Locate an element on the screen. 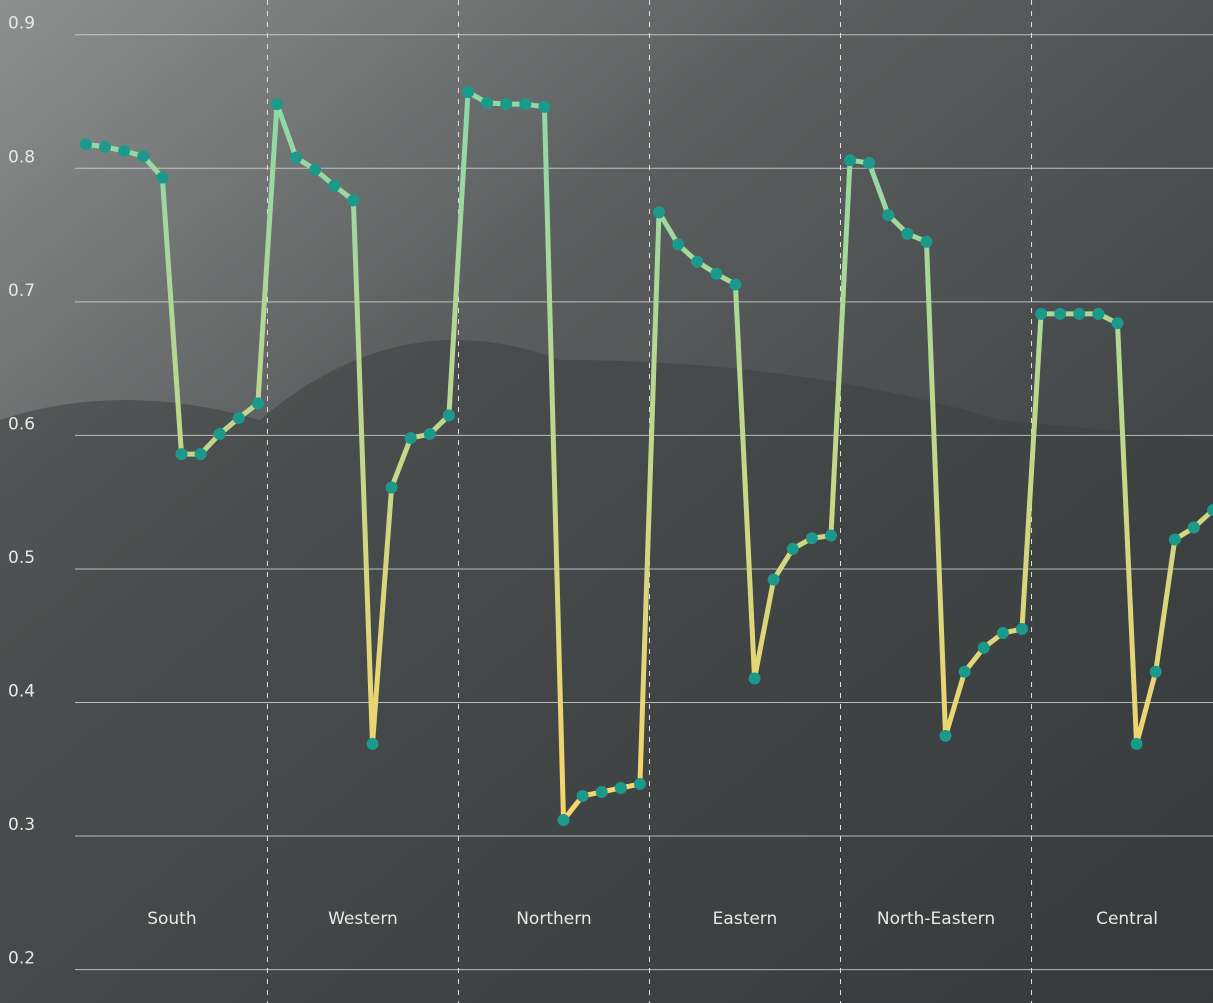 The width and height of the screenshot is (1213, 1003). group-label: Eastern is located at coordinates (745, 919).